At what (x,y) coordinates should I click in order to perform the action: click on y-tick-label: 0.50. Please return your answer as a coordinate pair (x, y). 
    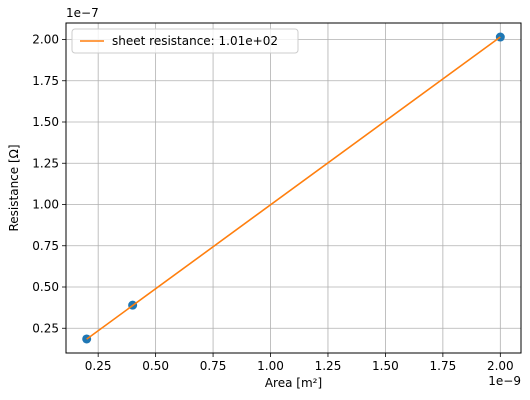
    Looking at the image, I should click on (45, 287).